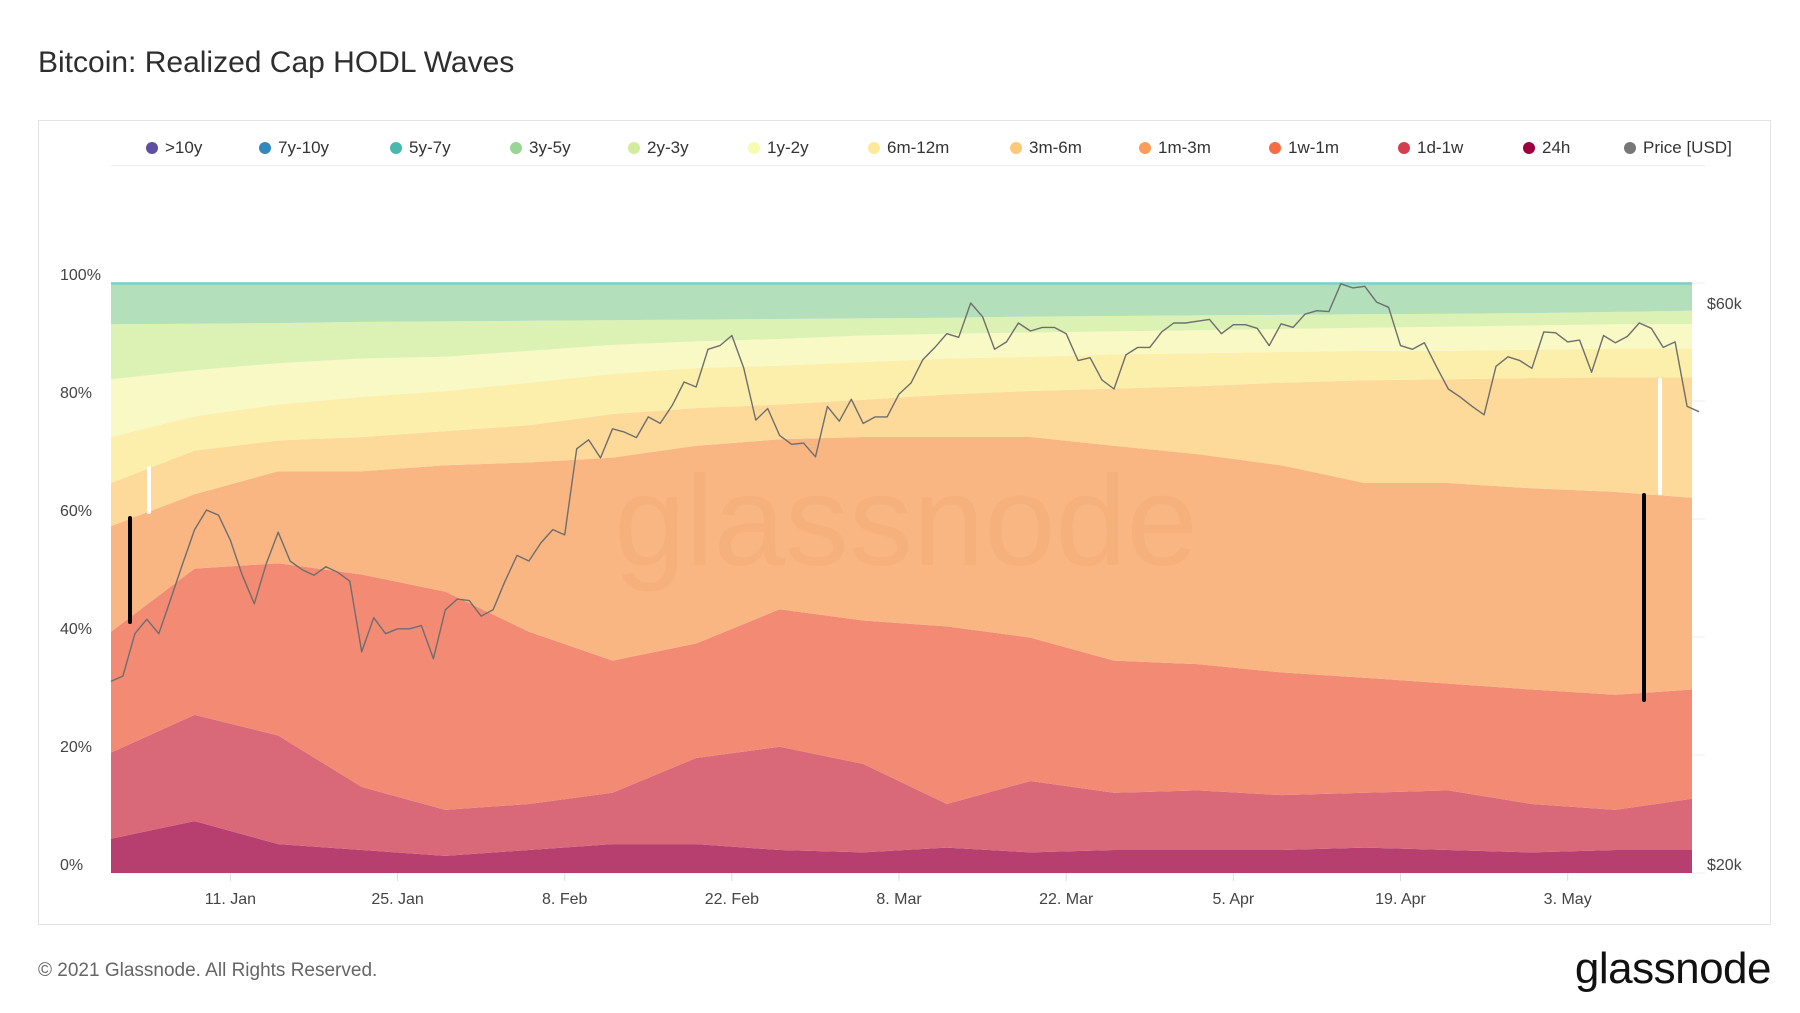  I want to click on x-tick-label: 25. Jan, so click(397, 899).